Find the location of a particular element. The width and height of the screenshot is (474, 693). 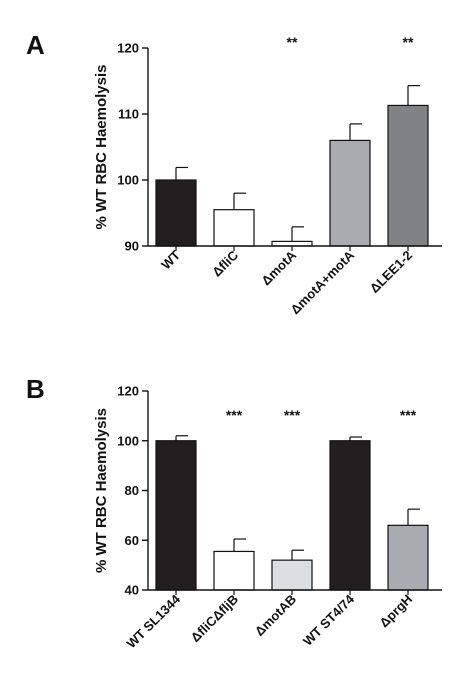

y-tick-label: 40 is located at coordinates (132, 590).